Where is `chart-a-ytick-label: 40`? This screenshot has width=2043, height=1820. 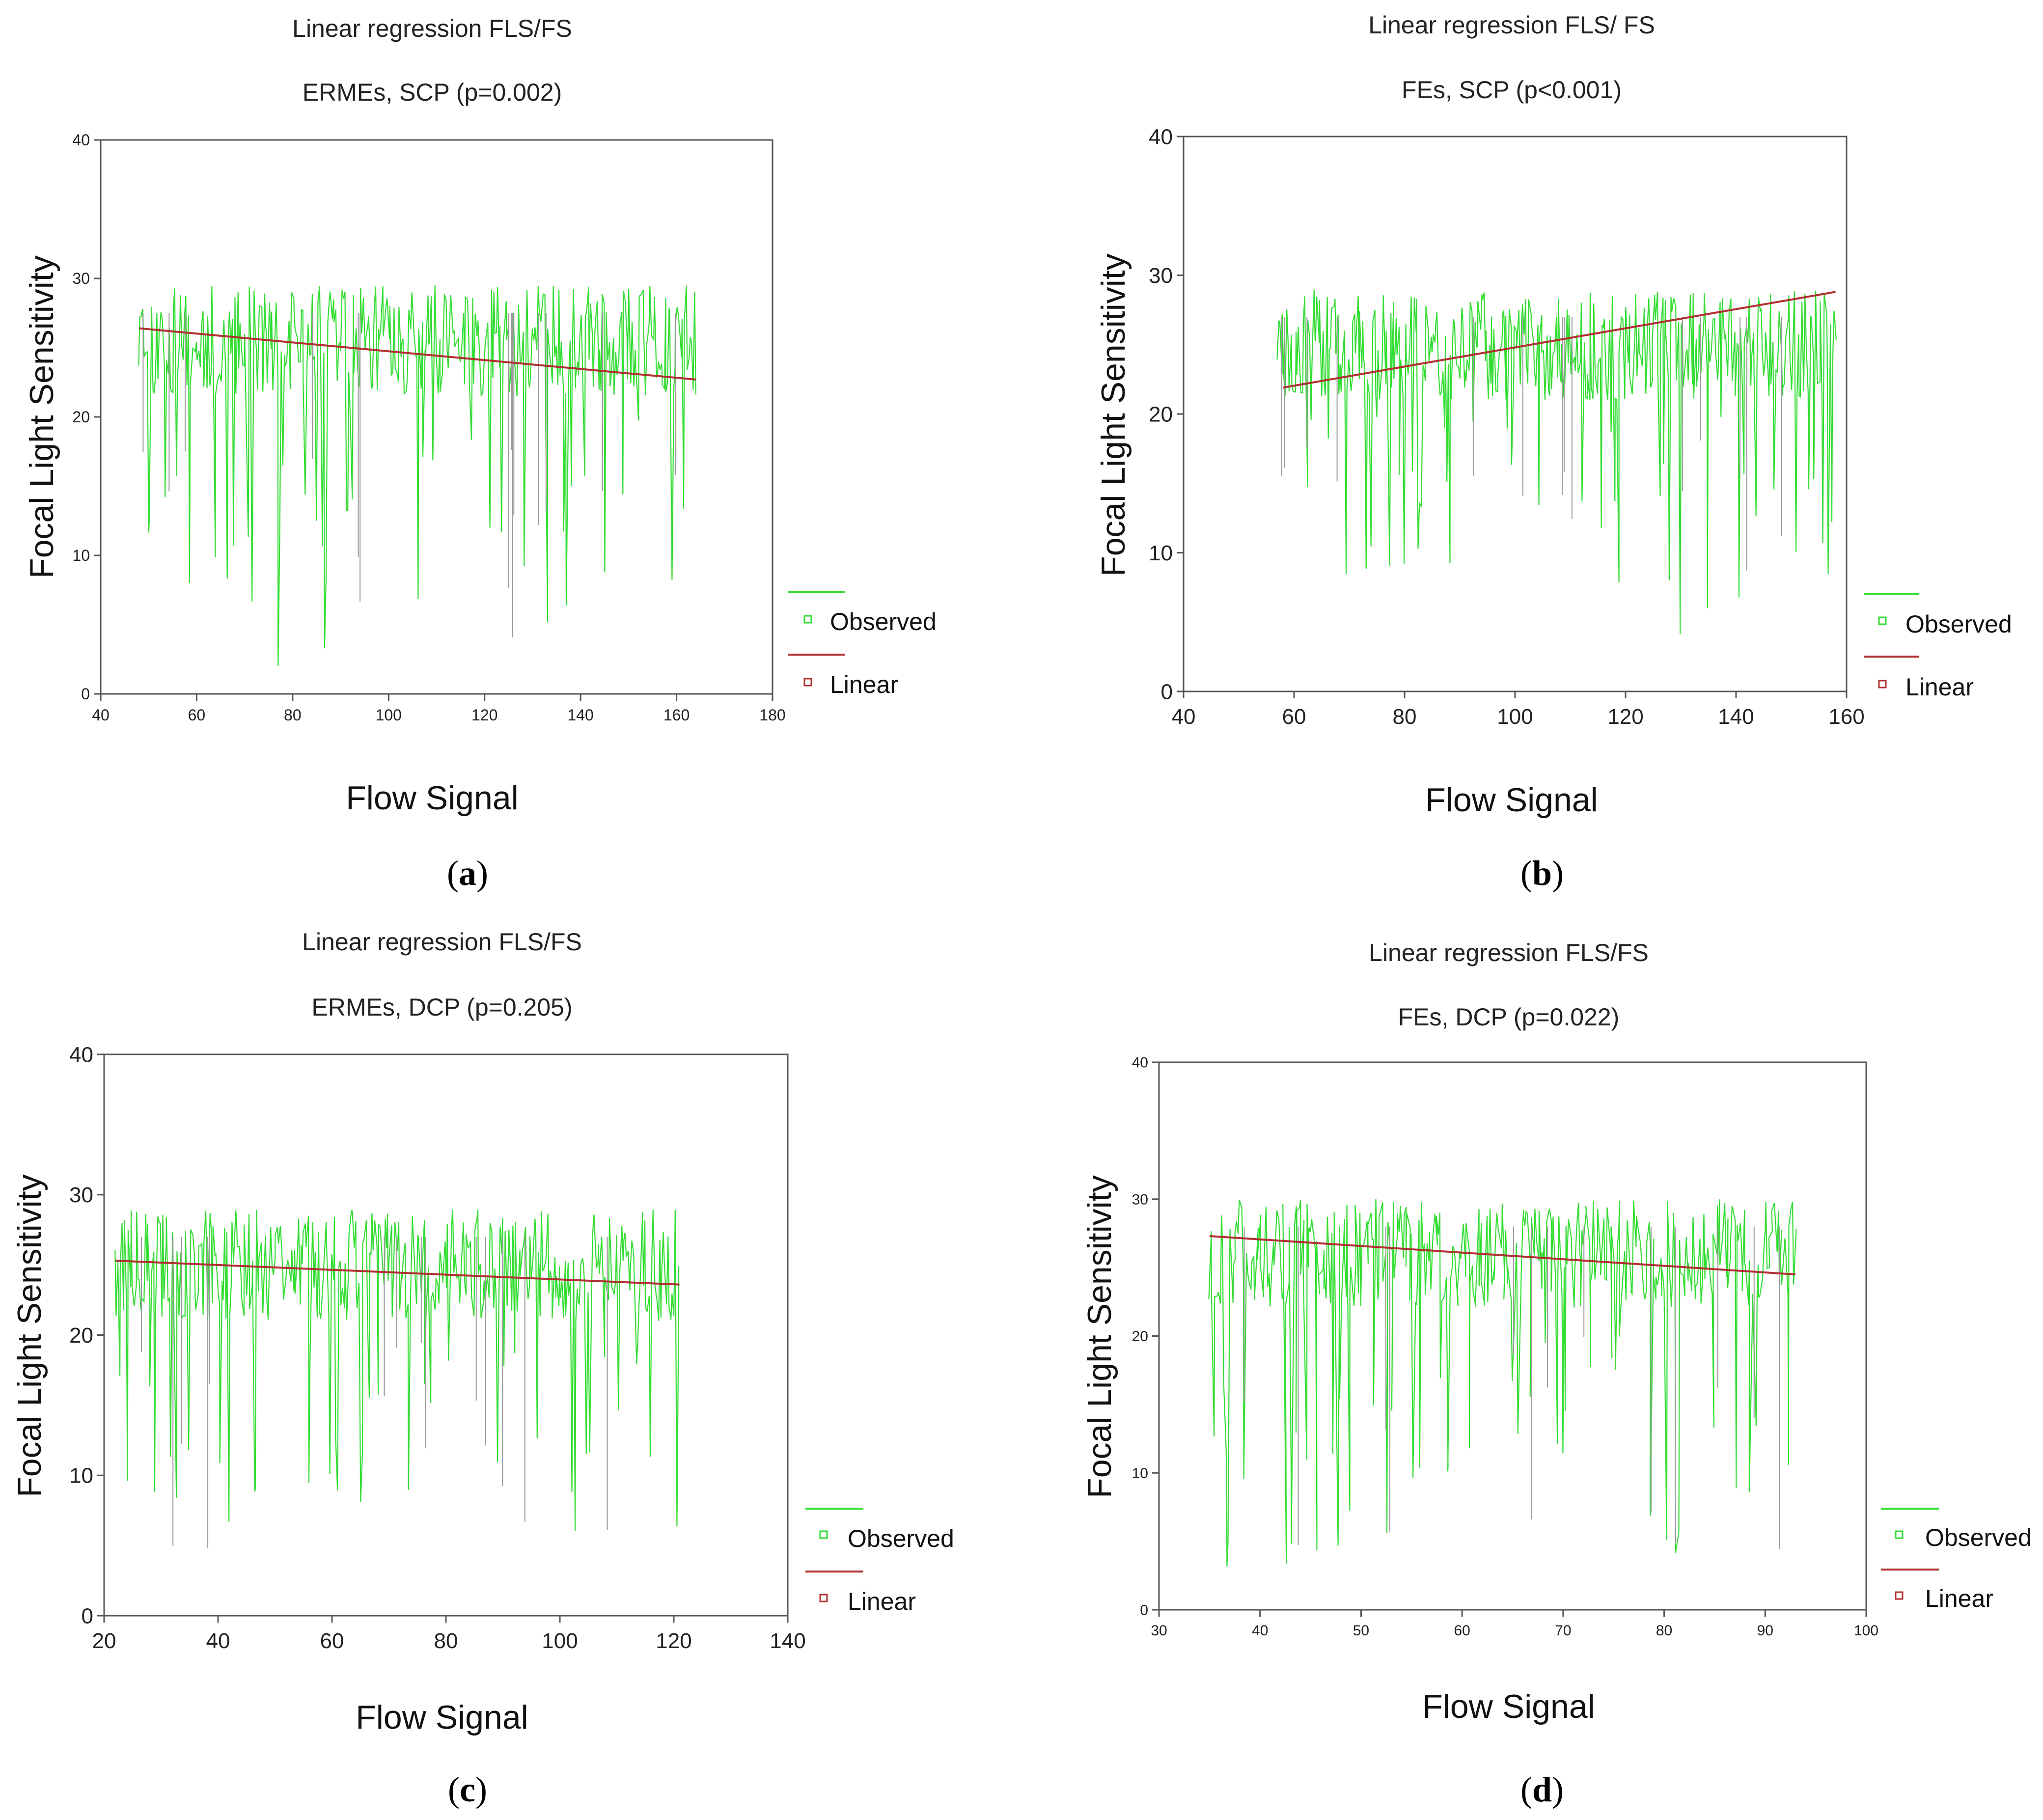
chart-a-ytick-label: 40 is located at coordinates (81, 140).